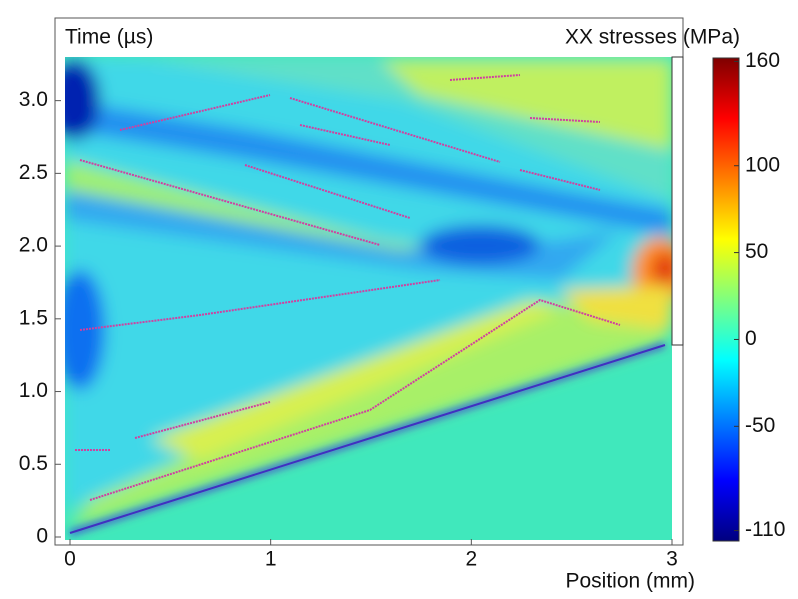  Describe the element at coordinates (33, 463) in the screenshot. I see `y-tick-label: 0.5` at that location.